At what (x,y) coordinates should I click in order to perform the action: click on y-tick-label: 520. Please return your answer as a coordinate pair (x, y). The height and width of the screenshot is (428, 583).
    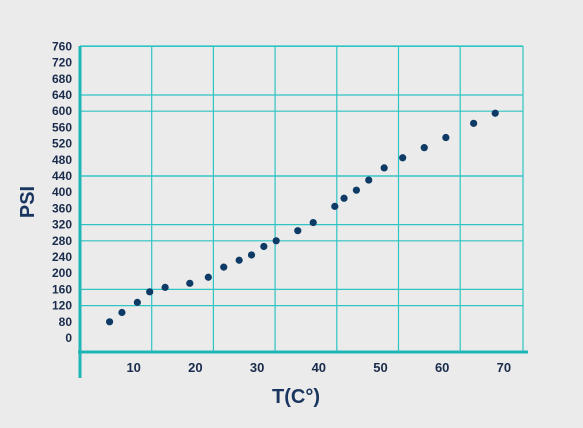
    Looking at the image, I should click on (62, 144).